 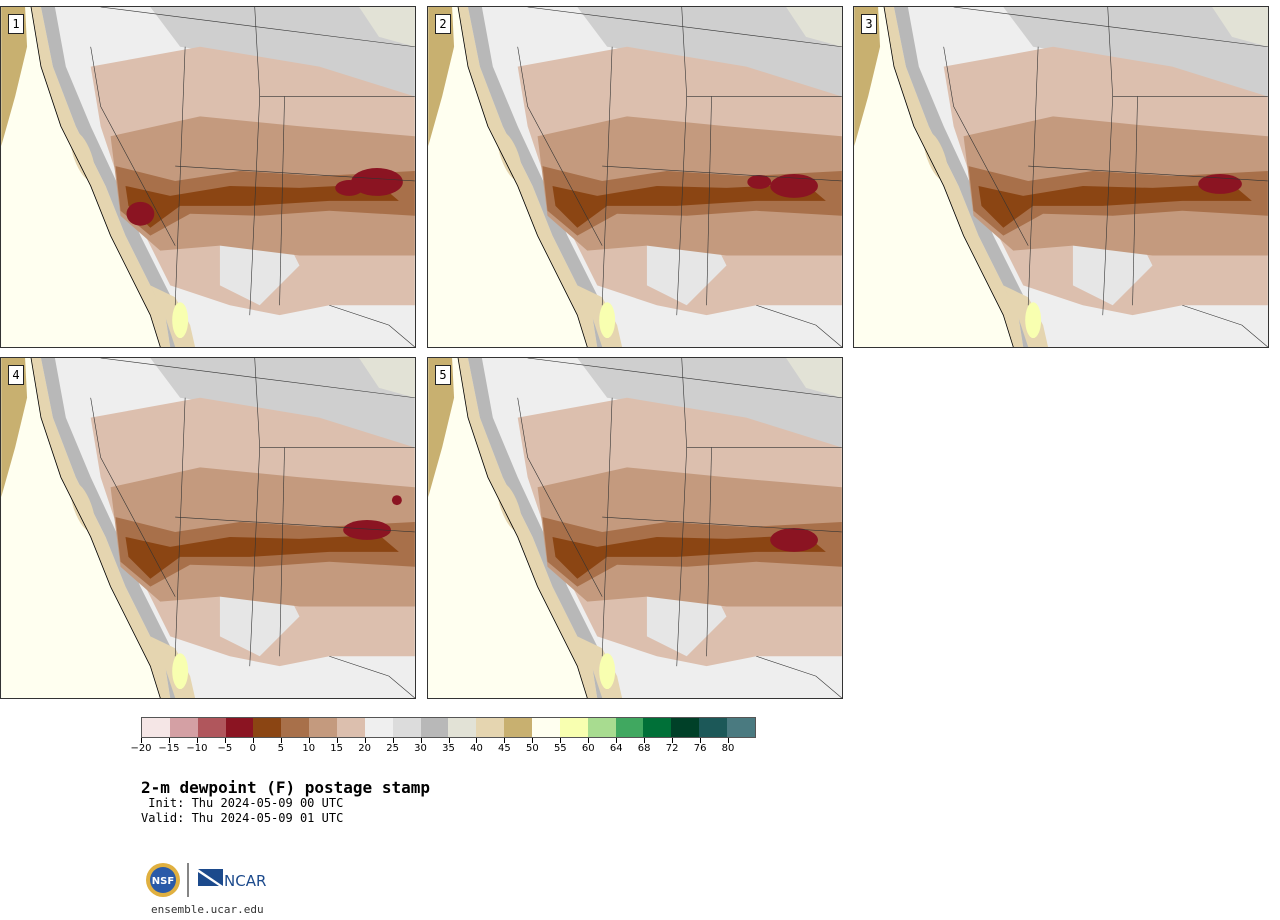 I want to click on member-panel-2: 2, so click(x=635, y=177).